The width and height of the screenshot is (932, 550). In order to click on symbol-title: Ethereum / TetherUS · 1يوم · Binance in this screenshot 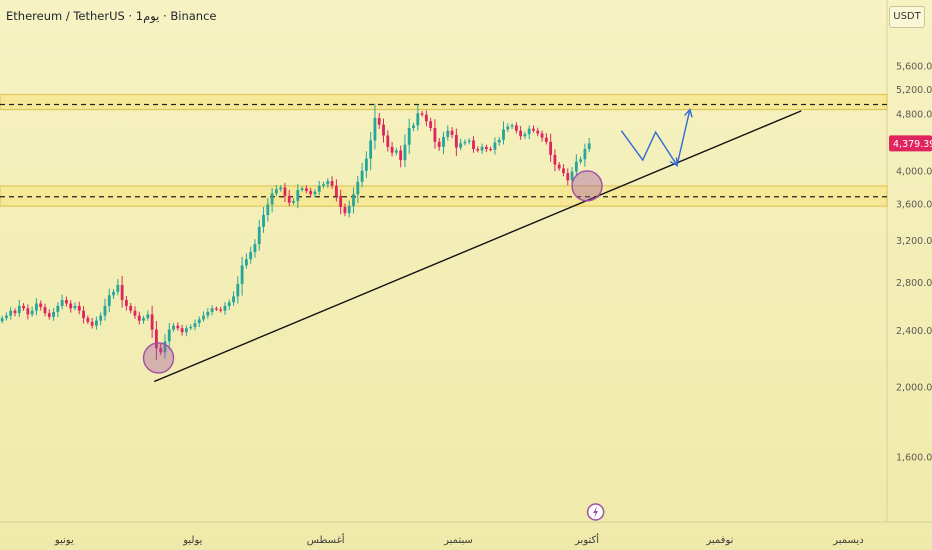, I will do `click(111, 16)`.